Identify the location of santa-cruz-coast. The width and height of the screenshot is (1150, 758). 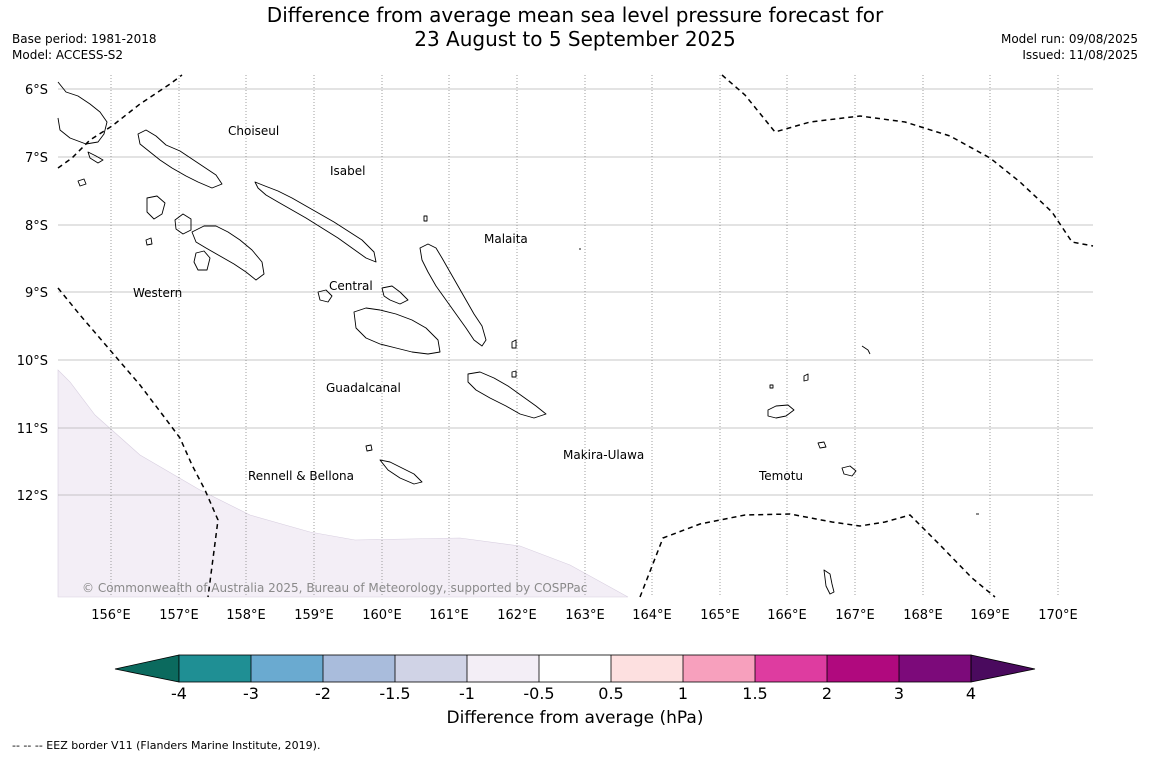
(781, 411).